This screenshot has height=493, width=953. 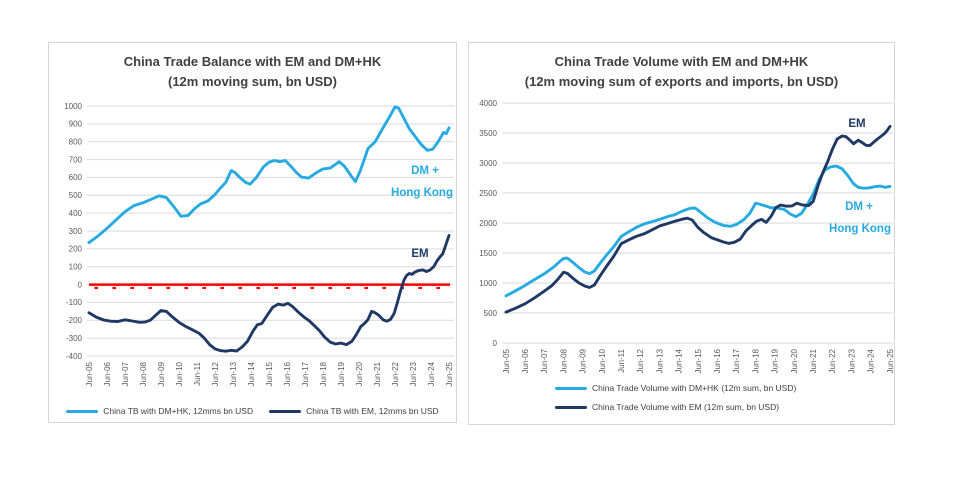 What do you see at coordinates (488, 163) in the screenshot?
I see `svg-text: 3000` at bounding box center [488, 163].